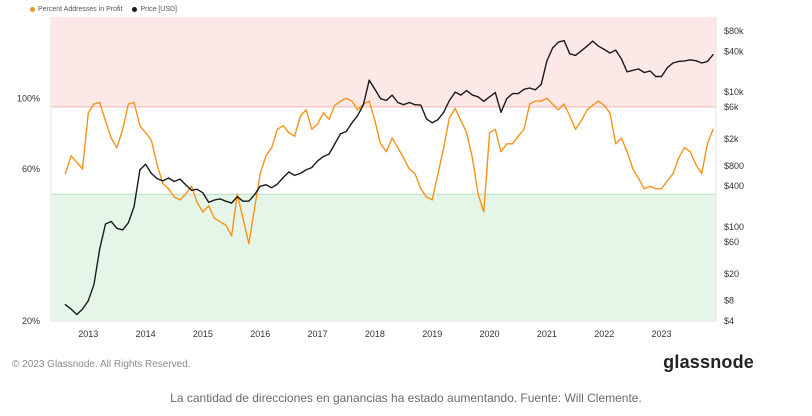 Image resolution: width=812 pixels, height=416 pixels. What do you see at coordinates (135, 9) in the screenshot?
I see `legend-swatch-price` at bounding box center [135, 9].